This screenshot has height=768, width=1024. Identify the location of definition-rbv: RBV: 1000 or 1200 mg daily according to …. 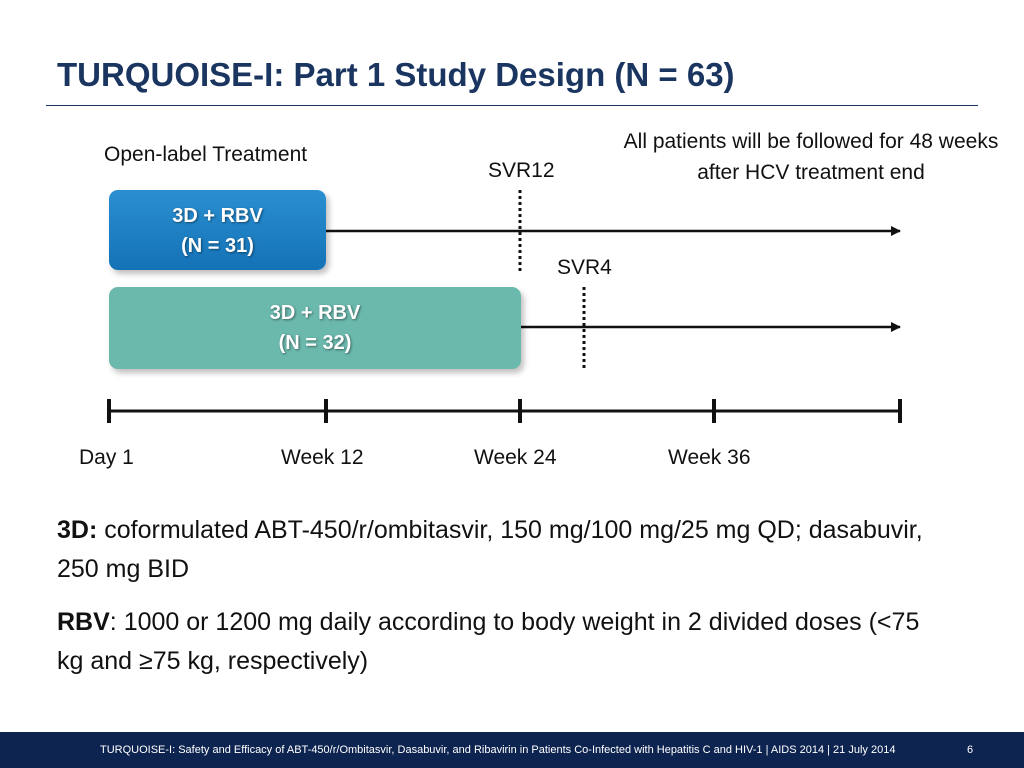
(492, 642).